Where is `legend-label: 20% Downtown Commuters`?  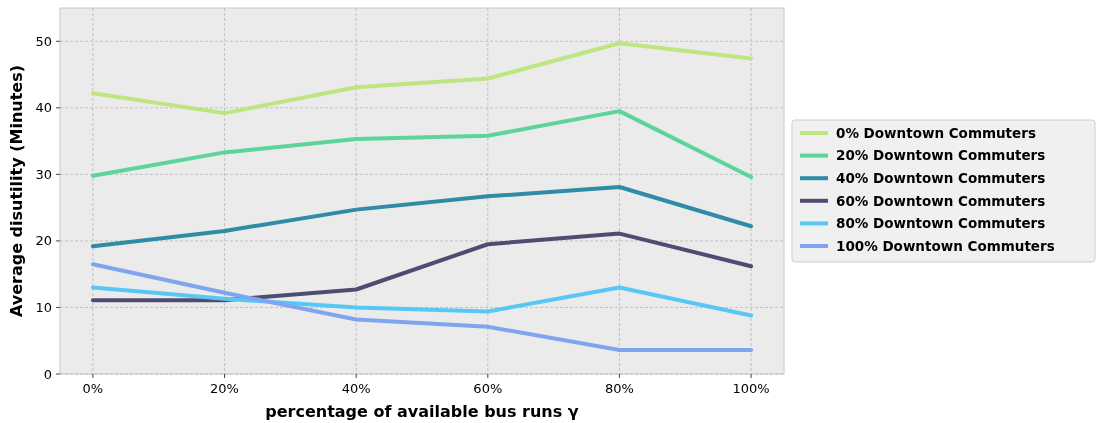 legend-label: 20% Downtown Commuters is located at coordinates (941, 155).